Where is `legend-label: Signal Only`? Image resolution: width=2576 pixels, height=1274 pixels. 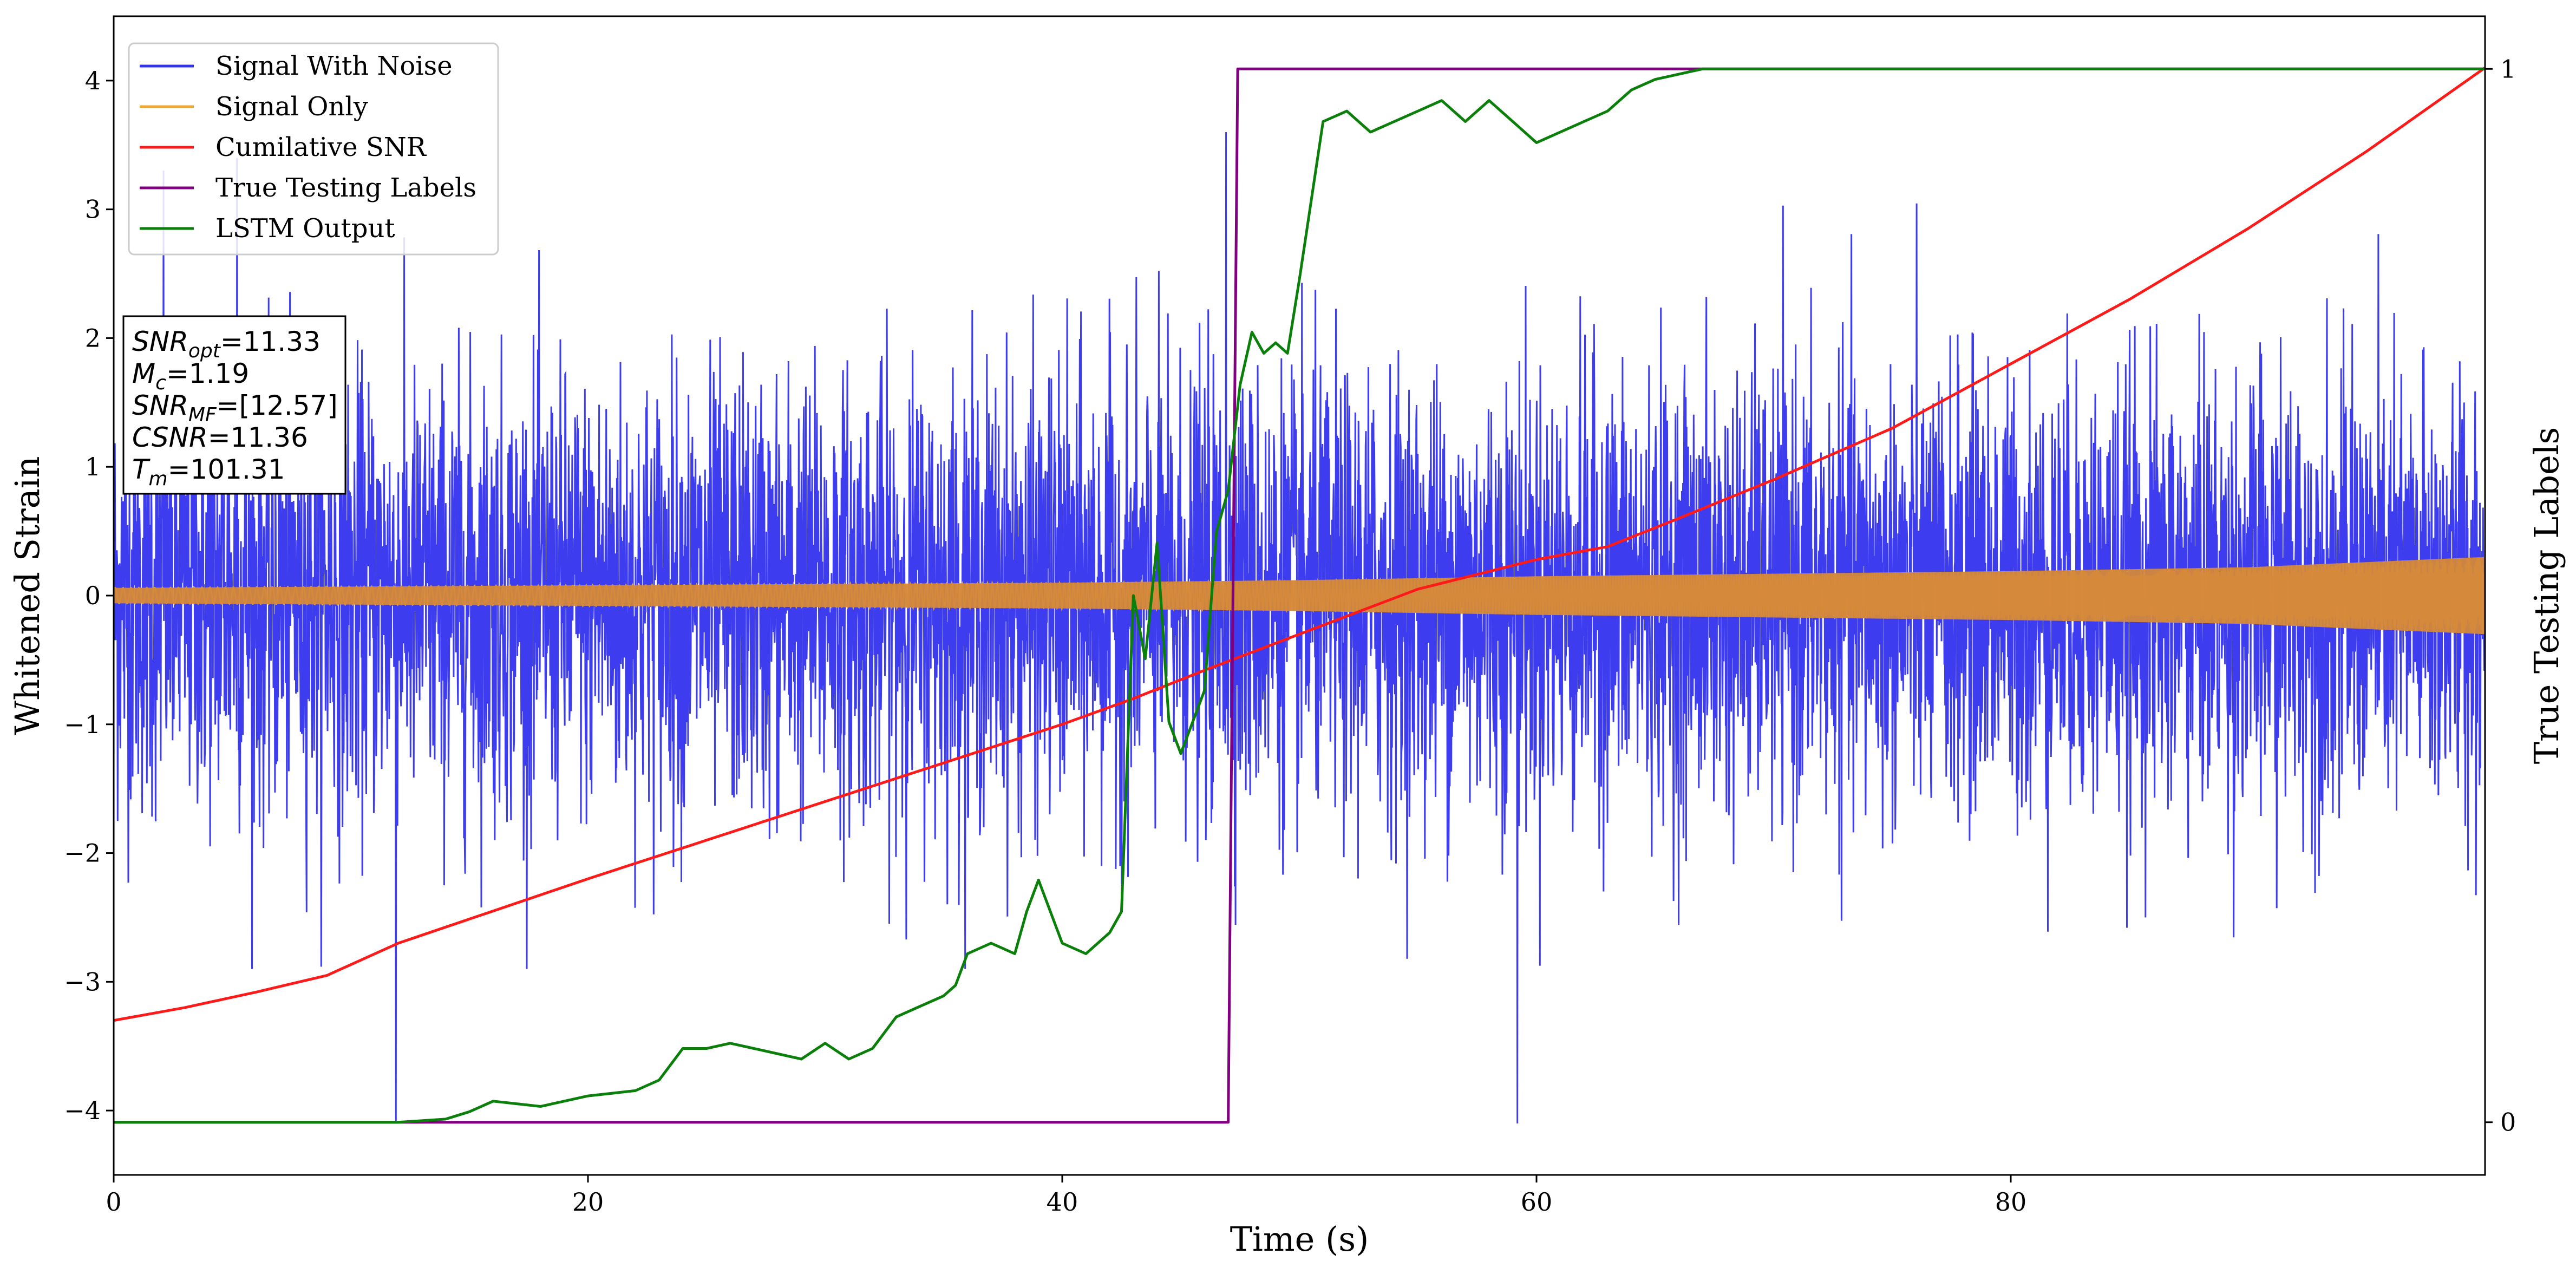
legend-label: Signal Only is located at coordinates (291, 107).